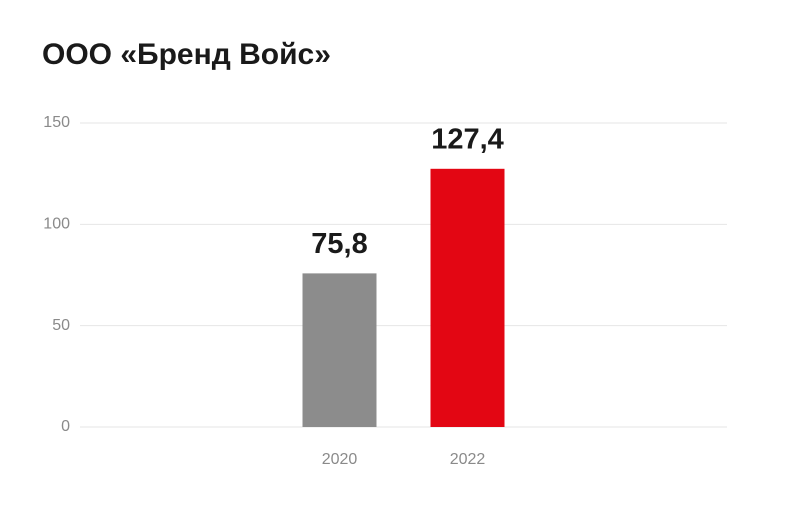 The image size is (797, 524). What do you see at coordinates (56, 224) in the screenshot?
I see `y-tick-label: 100` at bounding box center [56, 224].